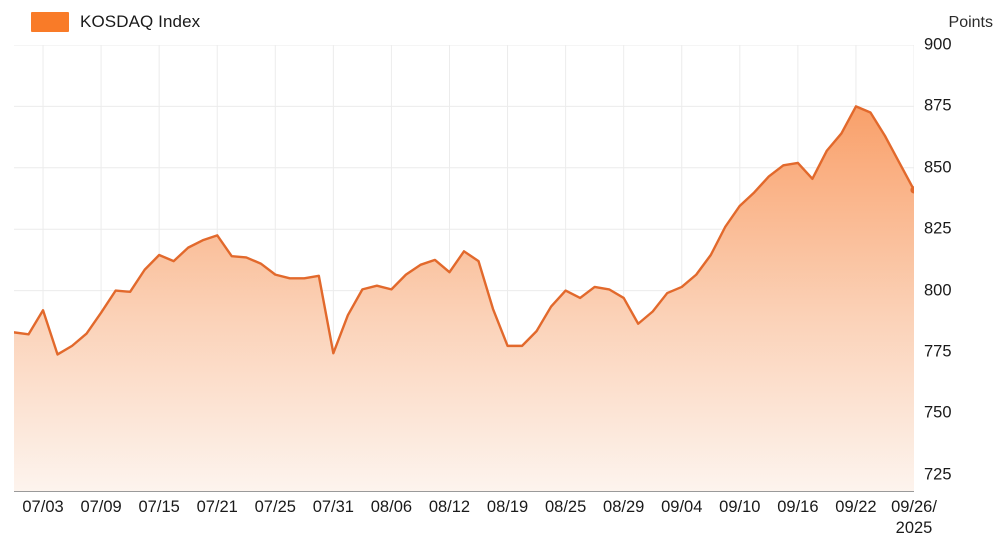  What do you see at coordinates (740, 507) in the screenshot?
I see `x-axis-tick-label: 09/10` at bounding box center [740, 507].